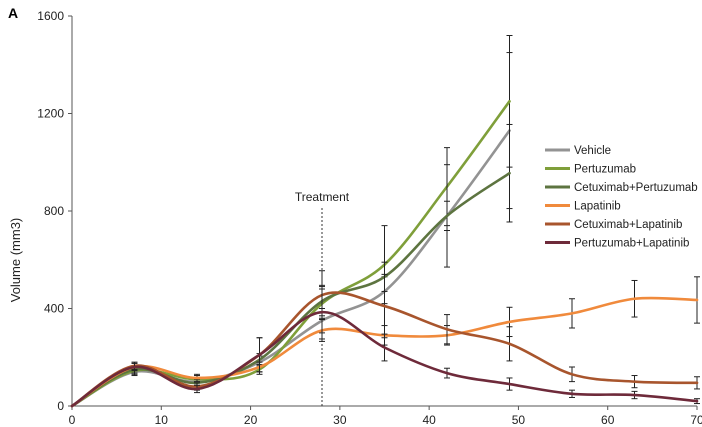  I want to click on legend-entry-pertuzumab: Pertuzumab, so click(590, 170).